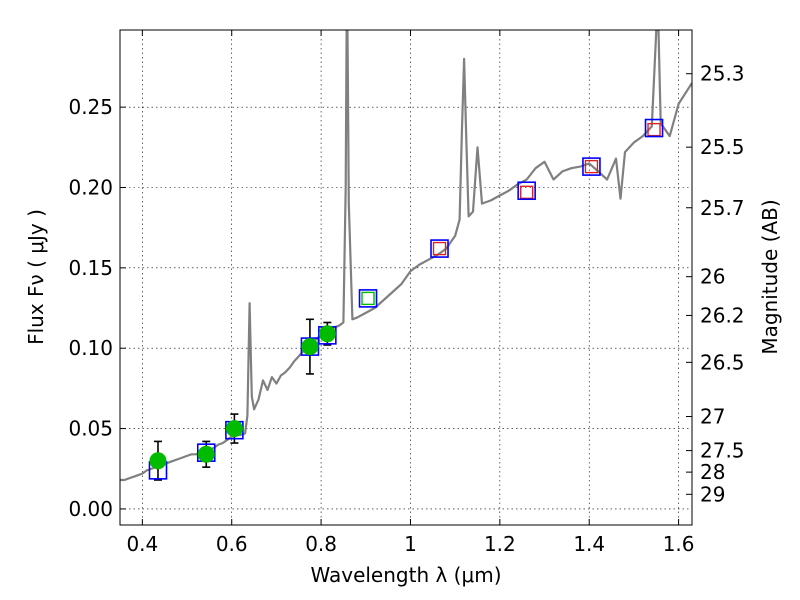  Describe the element at coordinates (722, 147) in the screenshot. I see `magnitude-tick-label: 25.5` at that location.